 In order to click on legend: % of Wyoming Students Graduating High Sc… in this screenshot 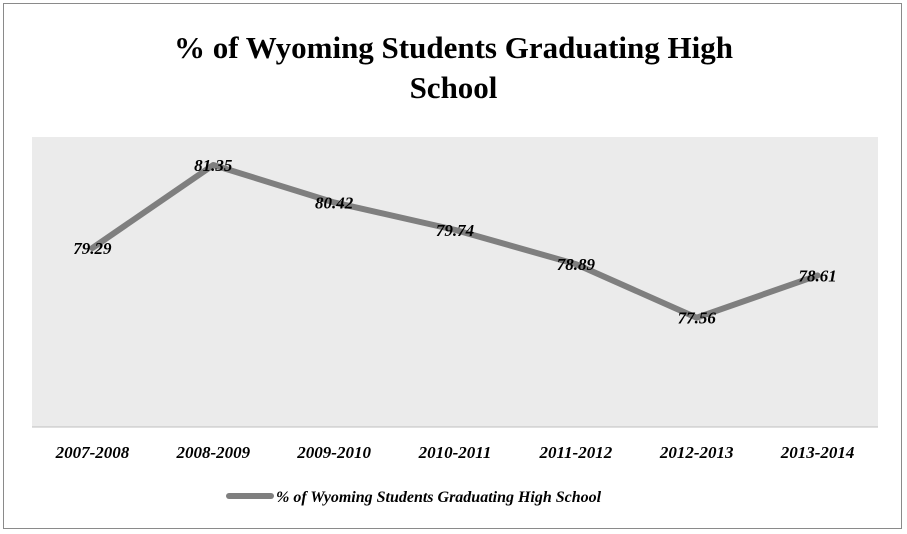, I will do `click(414, 497)`.